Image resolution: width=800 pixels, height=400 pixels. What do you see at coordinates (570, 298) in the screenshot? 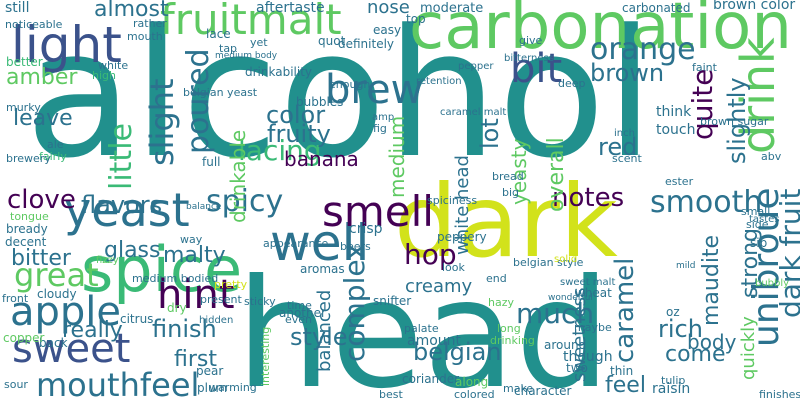
I see `word-wonderful: wonderful` at bounding box center [570, 298].